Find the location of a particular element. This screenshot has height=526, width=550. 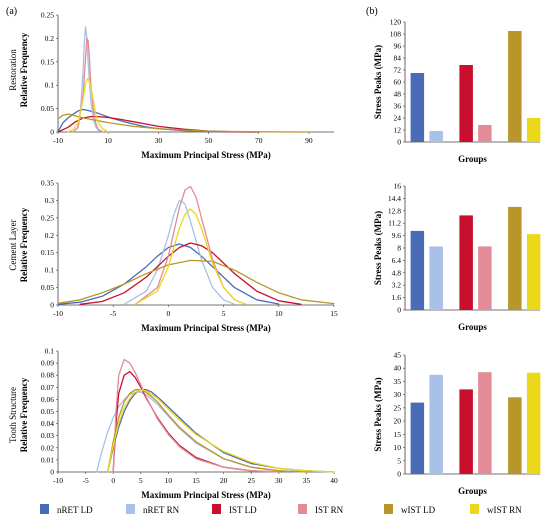

x-tick-label: 70 is located at coordinates (259, 140).